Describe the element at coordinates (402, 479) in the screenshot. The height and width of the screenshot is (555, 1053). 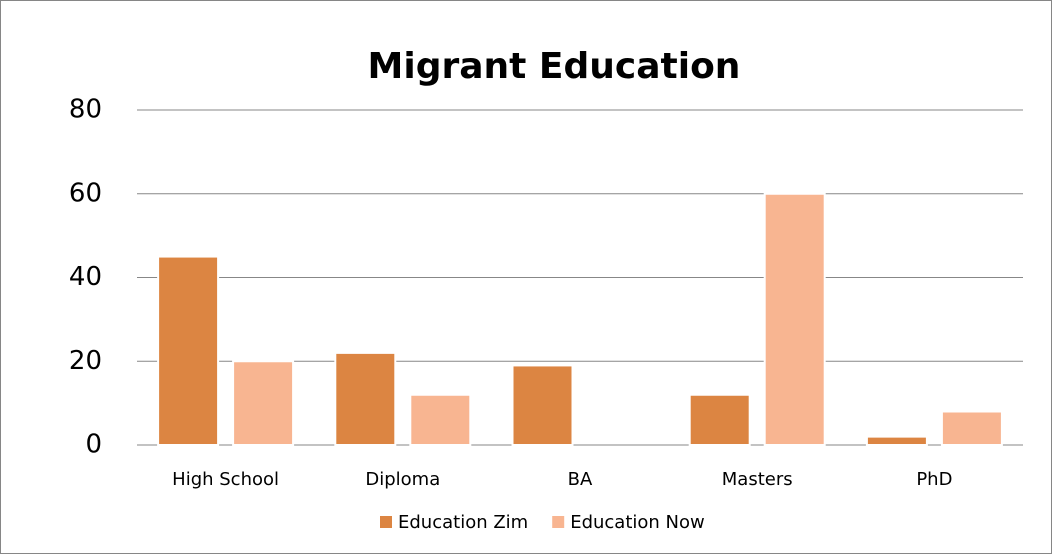
I see `x-tick-label: Diploma` at that location.